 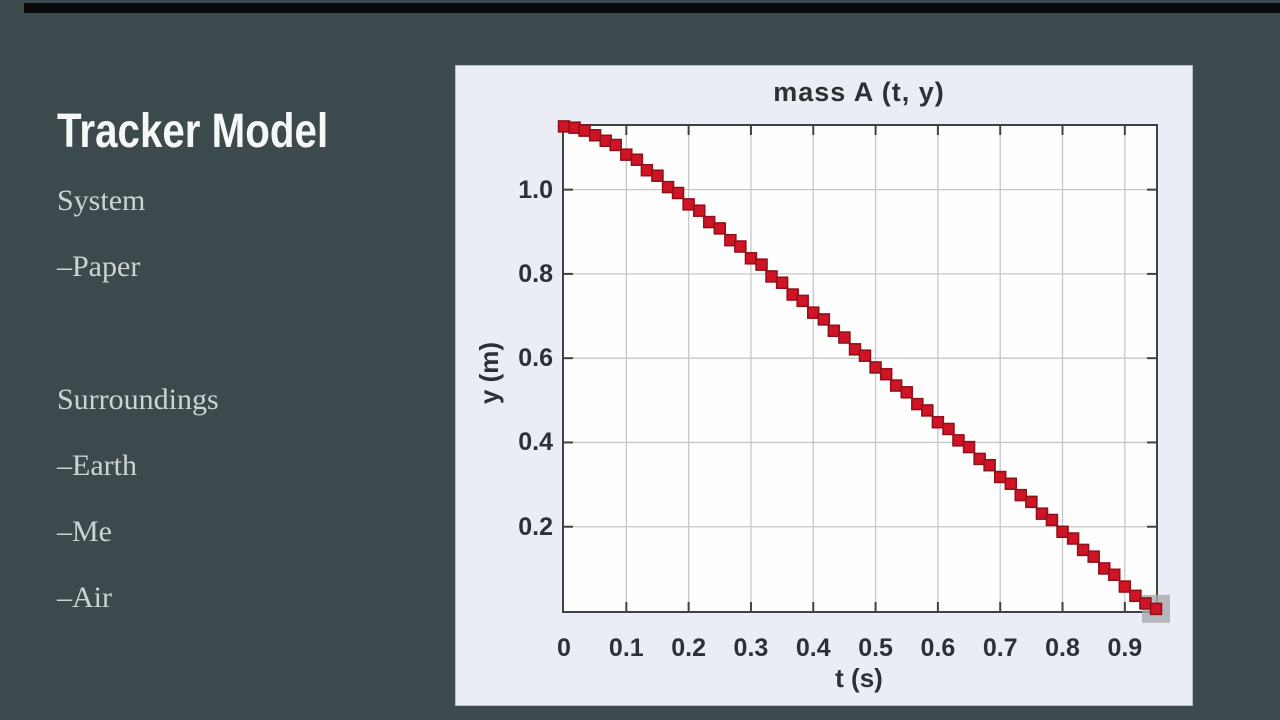 What do you see at coordinates (938, 648) in the screenshot?
I see `x-tick-label: 0.6` at bounding box center [938, 648].